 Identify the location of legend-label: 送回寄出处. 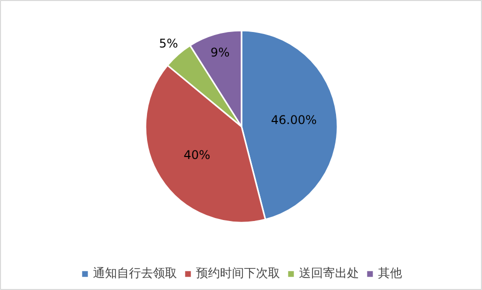
(329, 273).